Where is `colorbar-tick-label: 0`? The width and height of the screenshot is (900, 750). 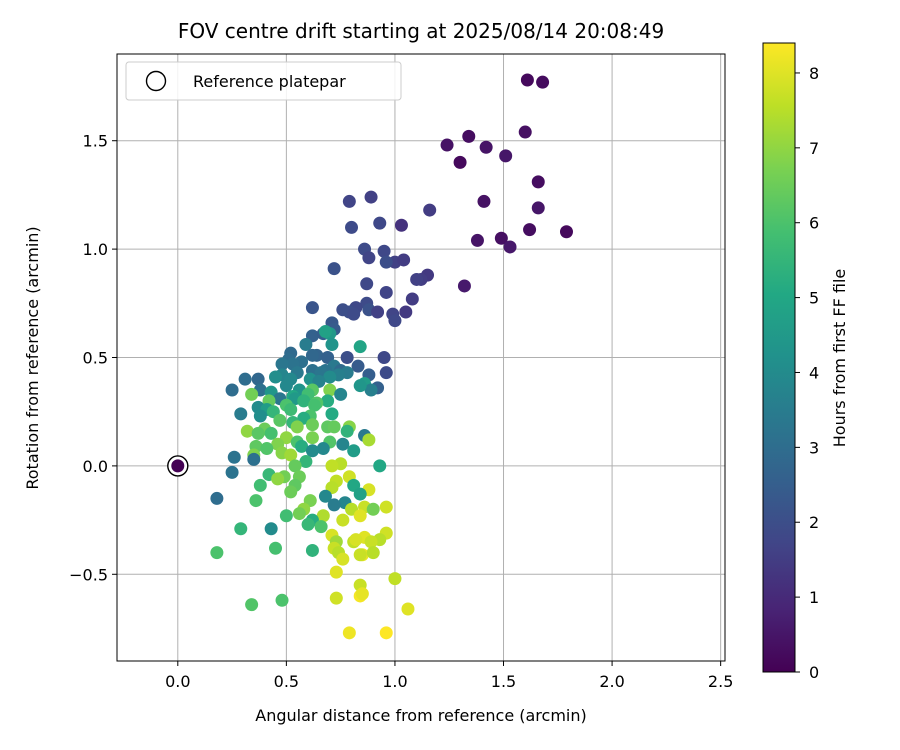 colorbar-tick-label: 0 is located at coordinates (814, 672).